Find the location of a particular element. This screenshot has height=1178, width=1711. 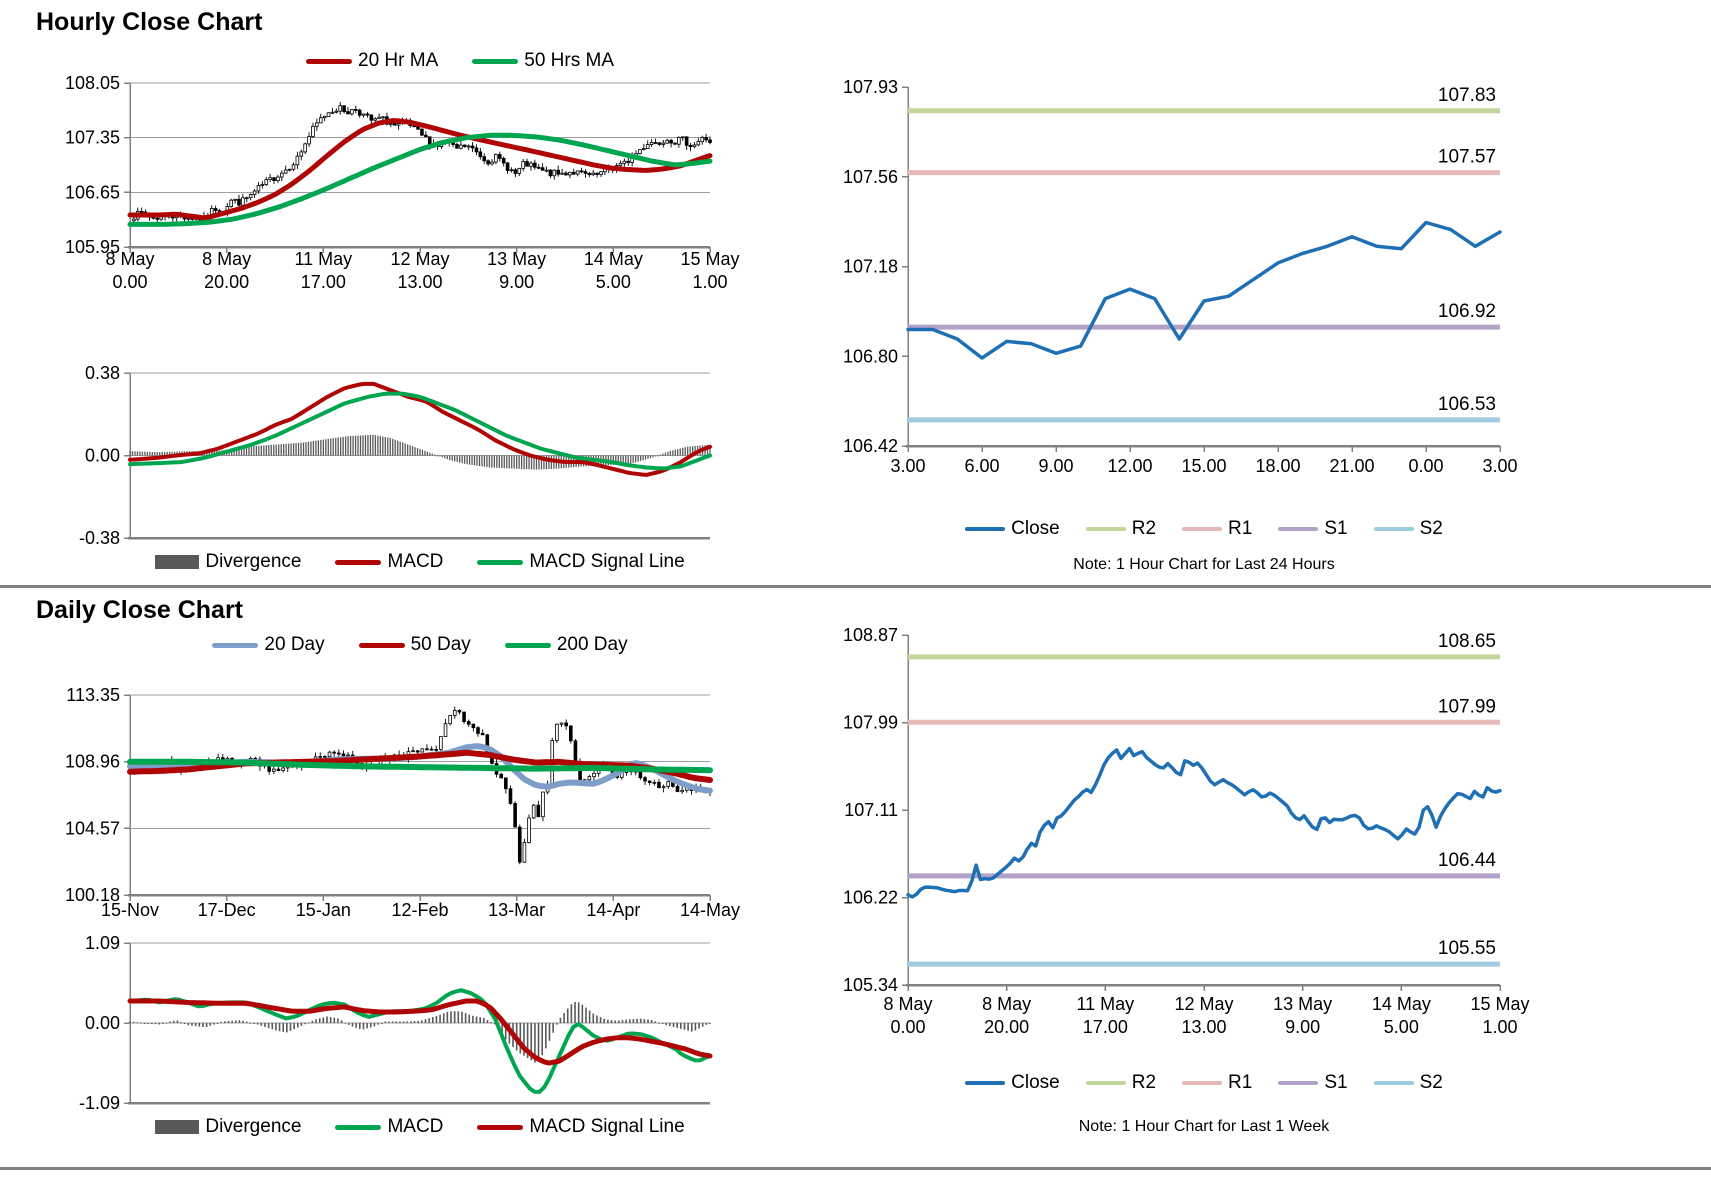

legend-label: S2 is located at coordinates (1431, 528).